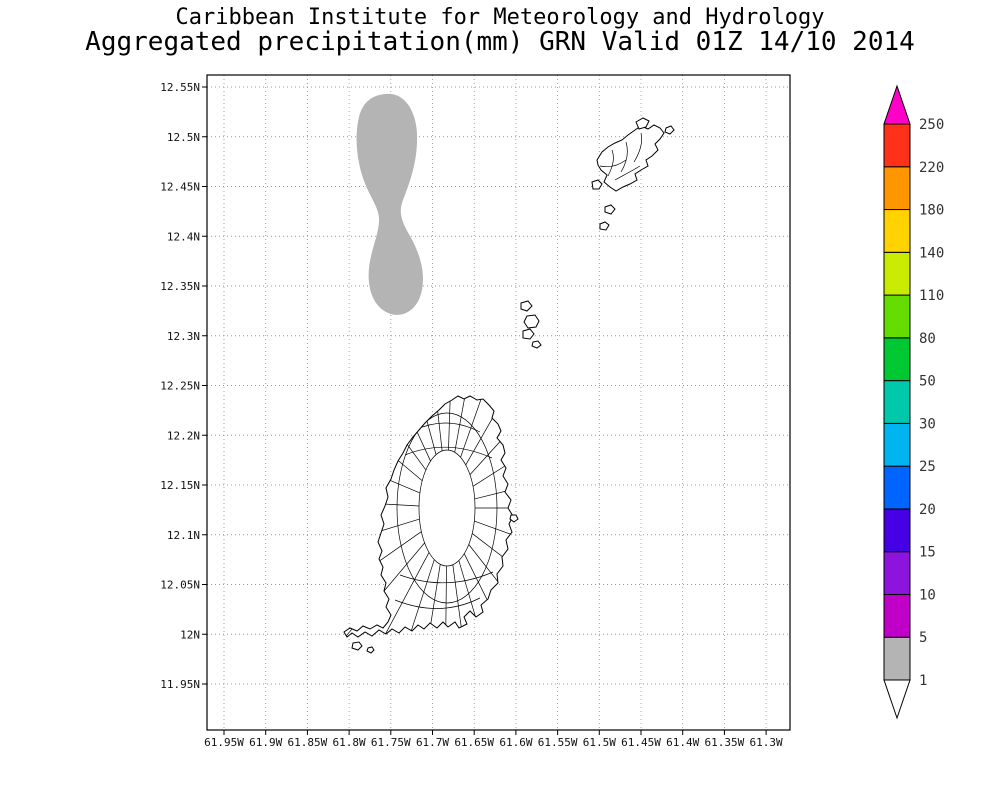  I want to click on x-tick-label: 61.6W, so click(515, 742).